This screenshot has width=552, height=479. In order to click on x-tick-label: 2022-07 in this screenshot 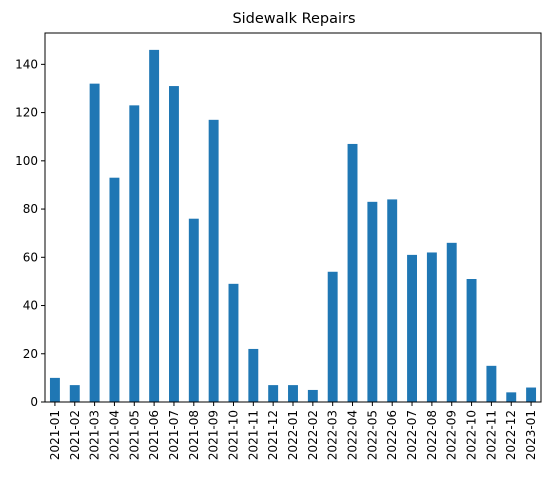, I will do `click(412, 435)`.